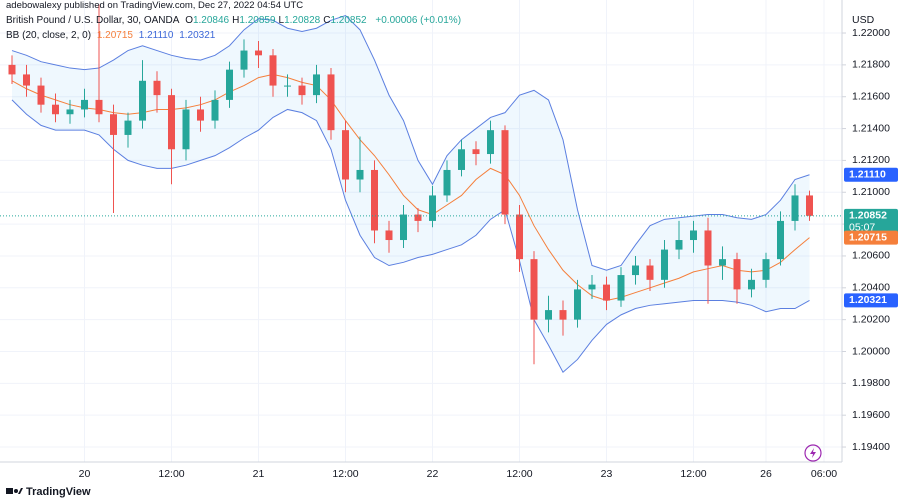  I want to click on x-tick-label: 20, so click(85, 474).